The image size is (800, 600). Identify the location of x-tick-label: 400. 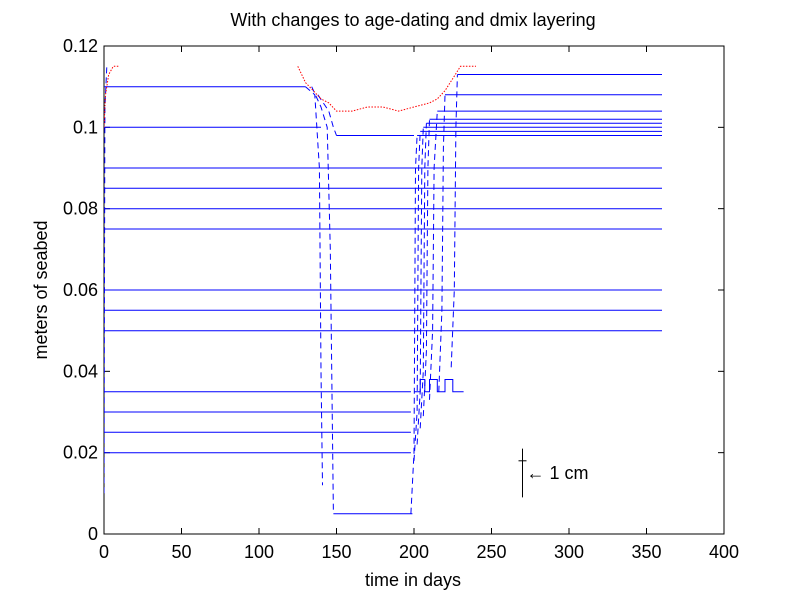
(724, 552).